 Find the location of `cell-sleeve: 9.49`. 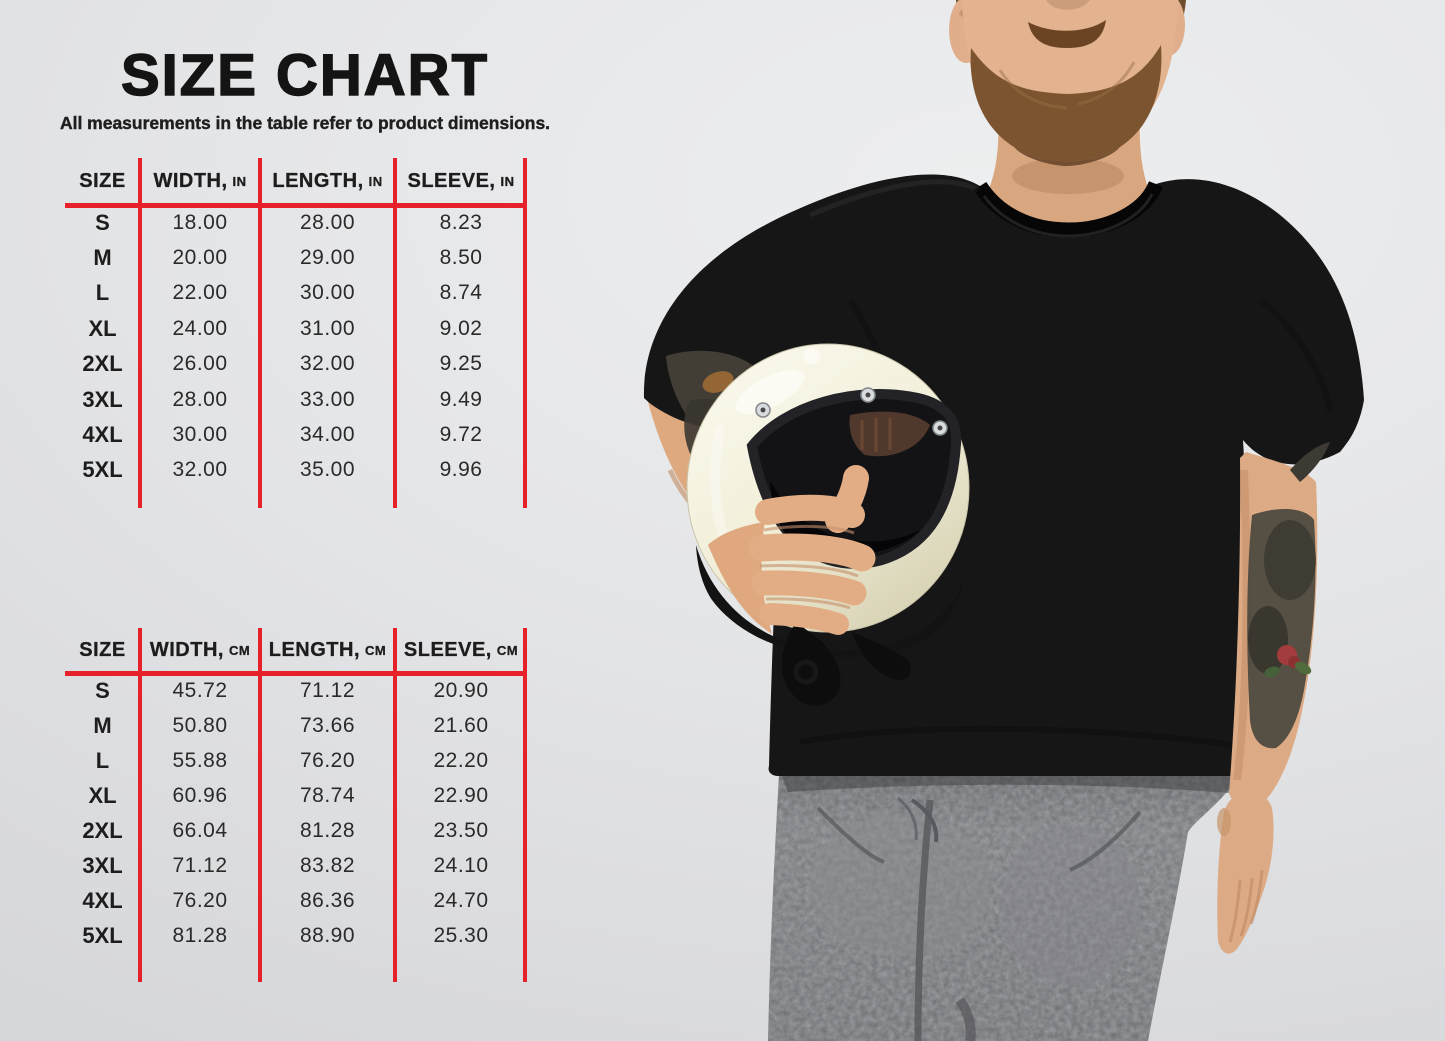

cell-sleeve: 9.49 is located at coordinates (461, 399).